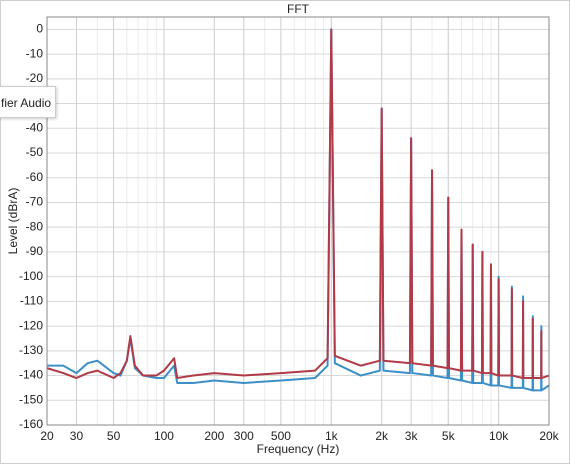  What do you see at coordinates (31, 325) in the screenshot?
I see `y-tick-label: -120` at bounding box center [31, 325].